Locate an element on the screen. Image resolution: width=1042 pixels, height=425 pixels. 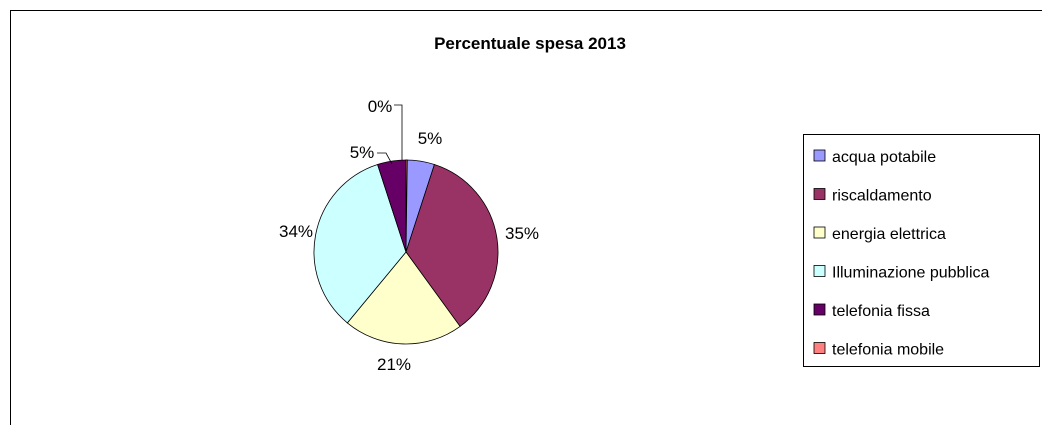
data-label-illuminazione-pubblica: 34% is located at coordinates (296, 231).